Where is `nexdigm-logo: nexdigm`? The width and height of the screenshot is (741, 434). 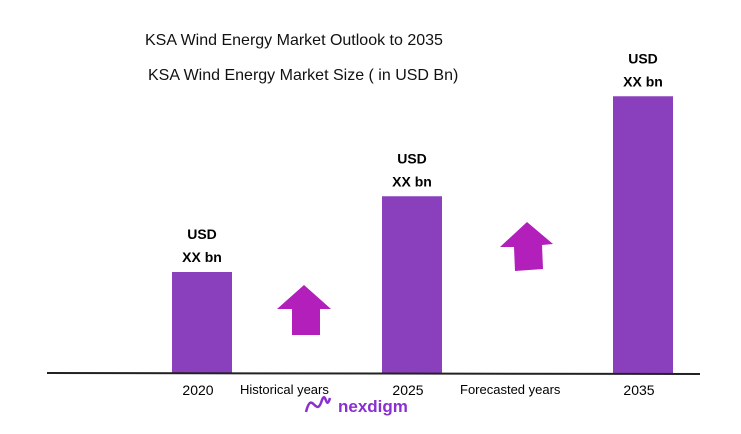 nexdigm-logo: nexdigm is located at coordinates (356, 406).